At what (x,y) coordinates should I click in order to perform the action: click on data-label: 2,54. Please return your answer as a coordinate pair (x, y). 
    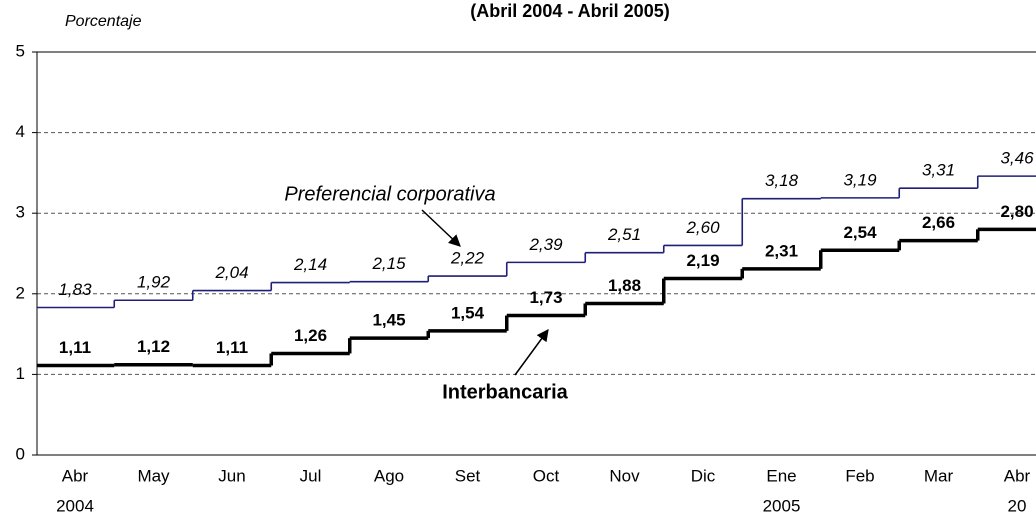
    Looking at the image, I should click on (860, 232).